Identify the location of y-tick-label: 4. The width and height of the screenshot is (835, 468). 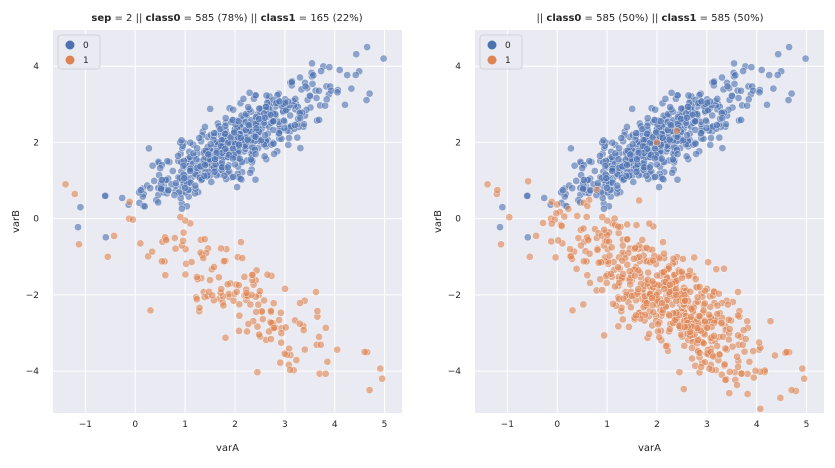
(458, 67).